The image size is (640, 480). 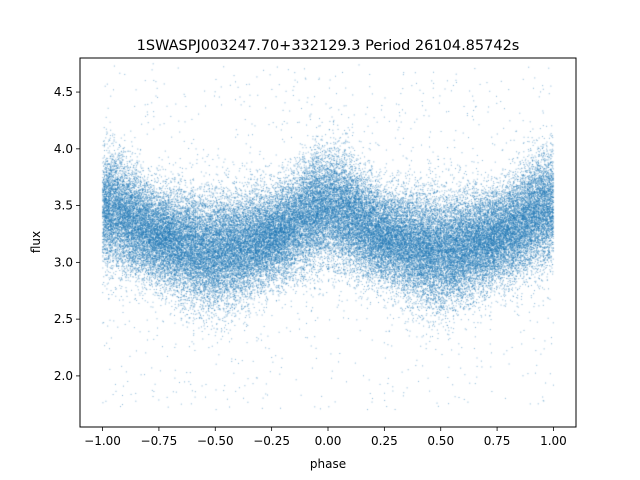 What do you see at coordinates (102, 441) in the screenshot?
I see `x-tick-label: −1.00` at bounding box center [102, 441].